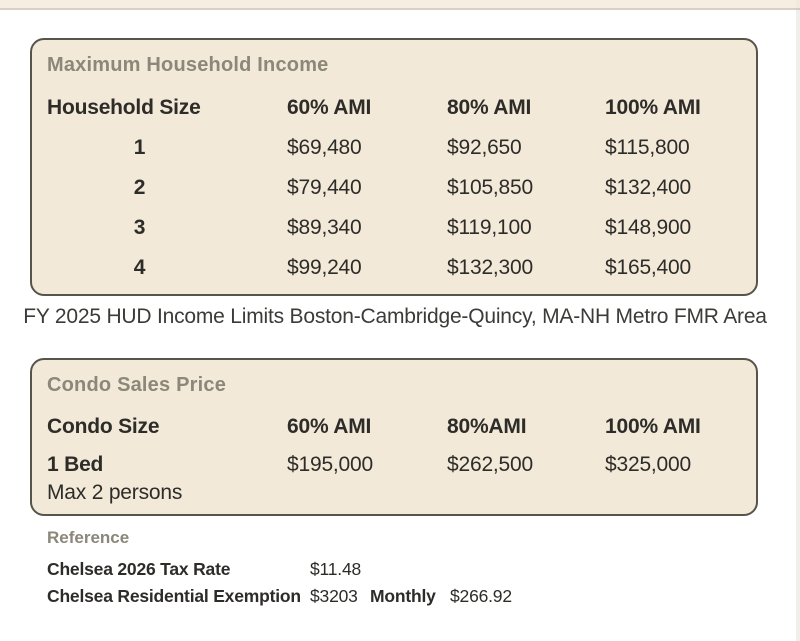 The height and width of the screenshot is (641, 800). Describe the element at coordinates (336, 569) in the screenshot. I see `tax-rate-value: $11.48` at that location.